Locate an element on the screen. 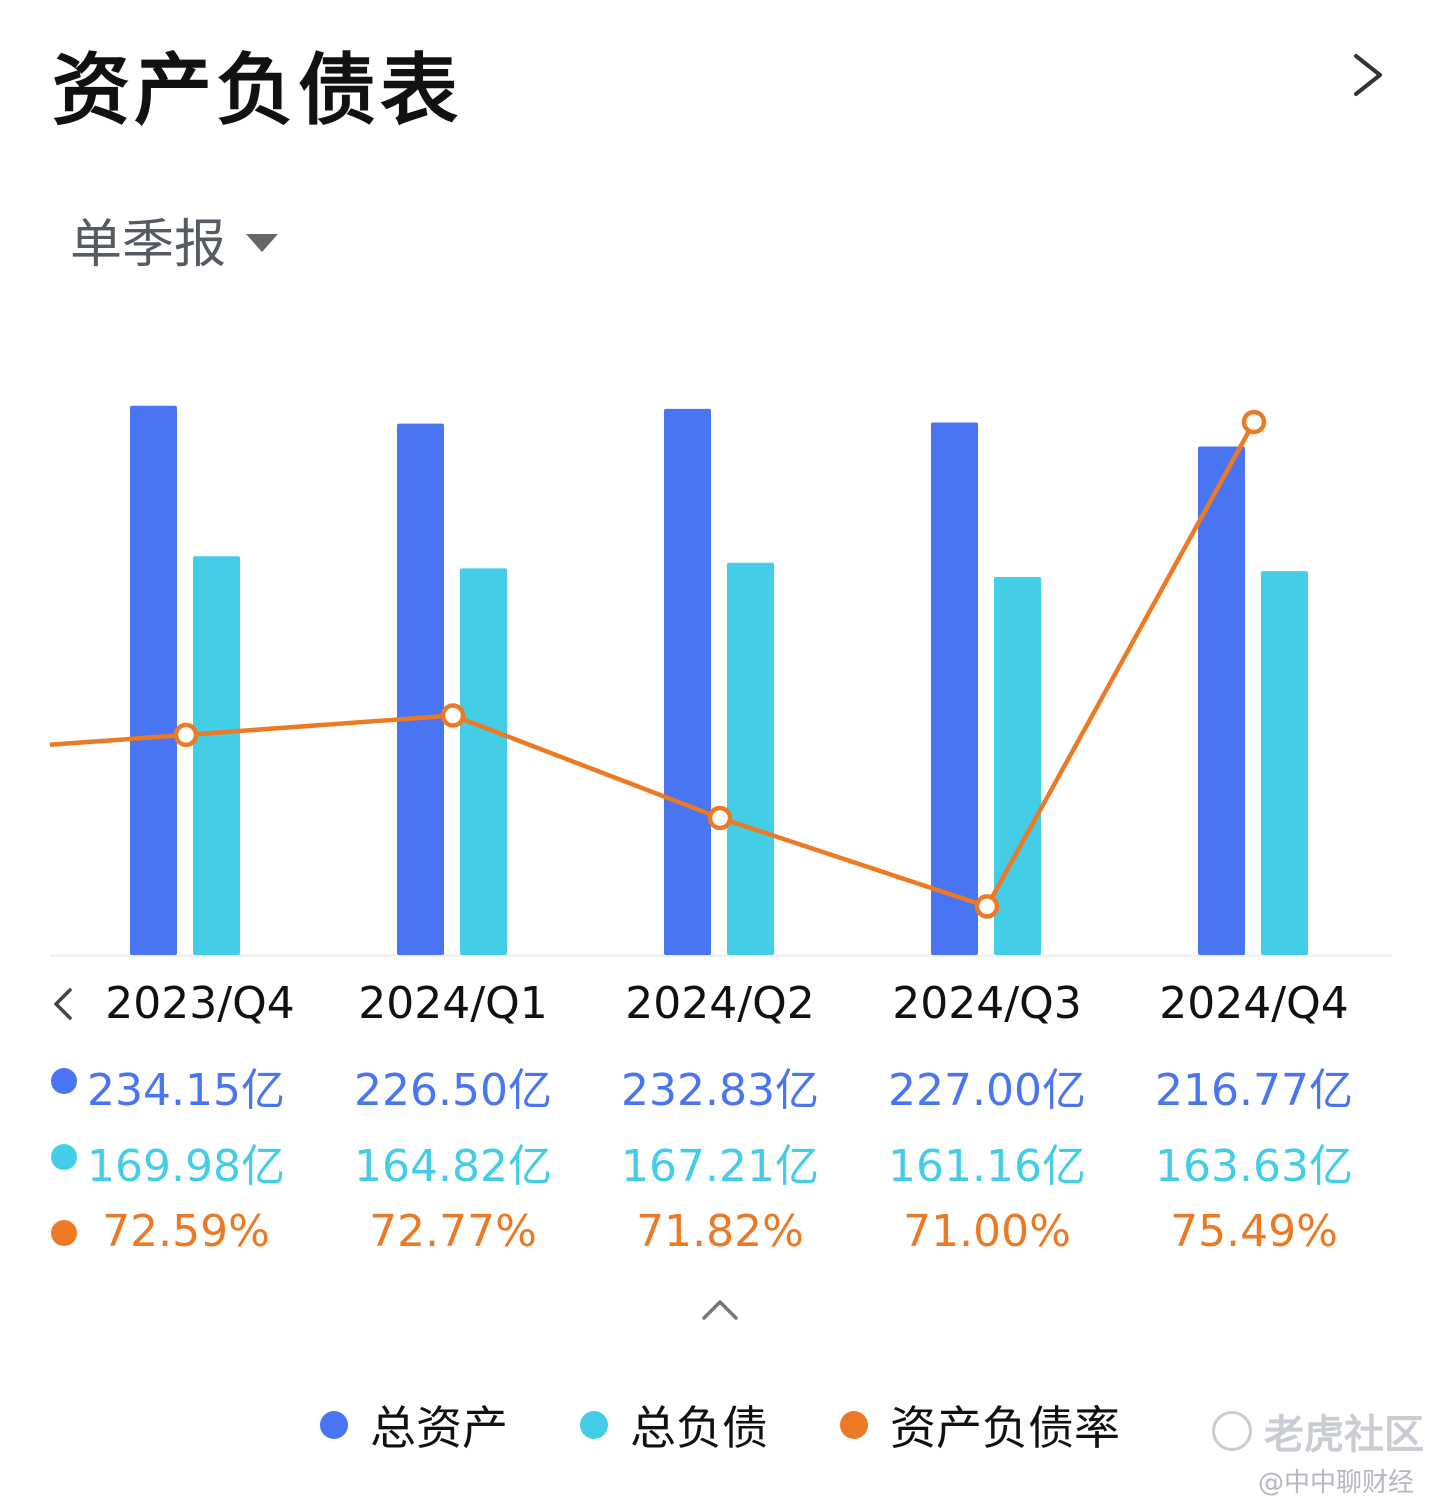  total-assets-dot is located at coordinates (64, 1081).